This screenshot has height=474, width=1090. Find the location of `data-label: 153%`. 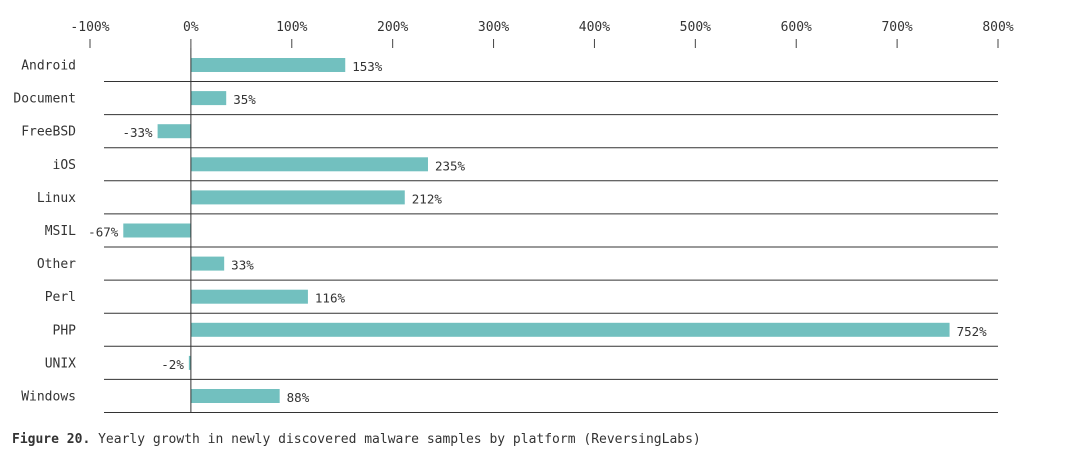

data-label: 153% is located at coordinates (367, 66).